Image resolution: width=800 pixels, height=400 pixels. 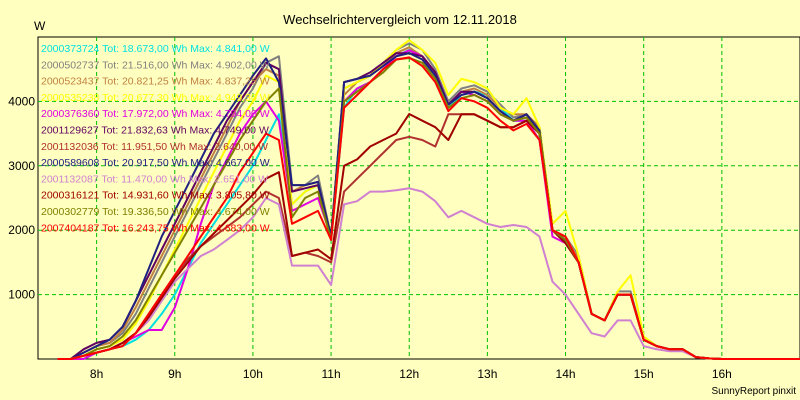 What do you see at coordinates (21, 230) in the screenshot?
I see `y-tick-label: 2000` at bounding box center [21, 230].